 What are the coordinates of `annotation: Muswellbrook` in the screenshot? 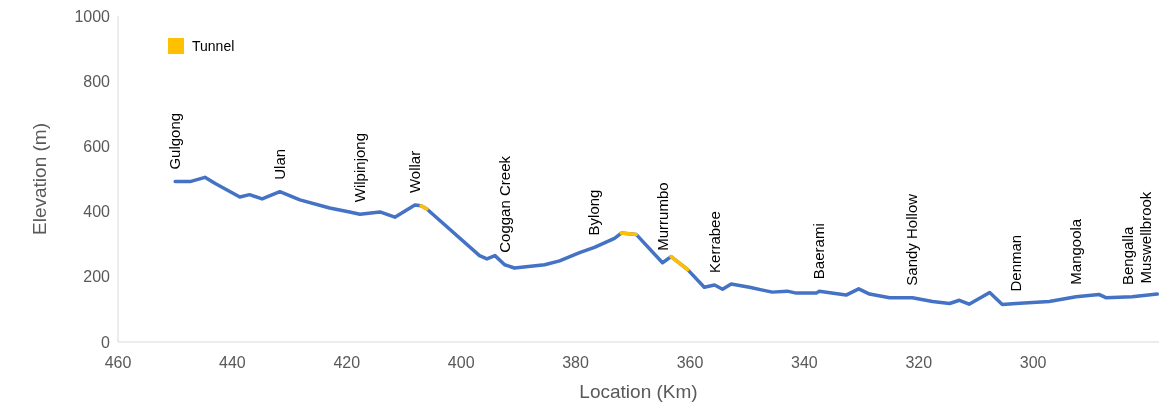 It's located at (1145, 237).